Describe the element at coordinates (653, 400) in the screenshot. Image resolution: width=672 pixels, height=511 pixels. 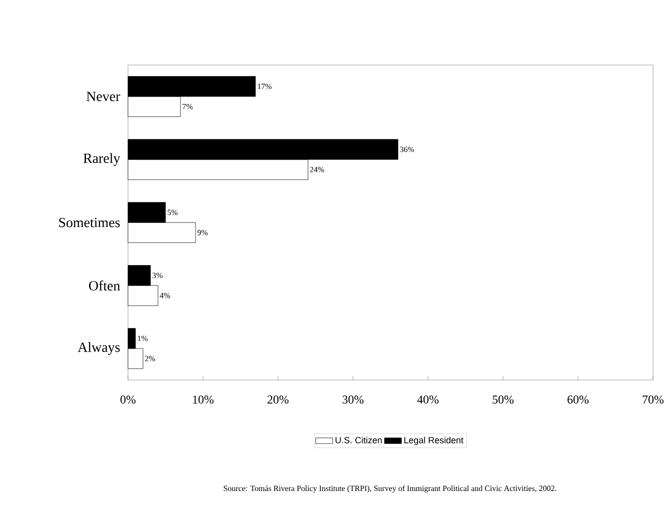
I see `x-tick-label: 70%` at that location.